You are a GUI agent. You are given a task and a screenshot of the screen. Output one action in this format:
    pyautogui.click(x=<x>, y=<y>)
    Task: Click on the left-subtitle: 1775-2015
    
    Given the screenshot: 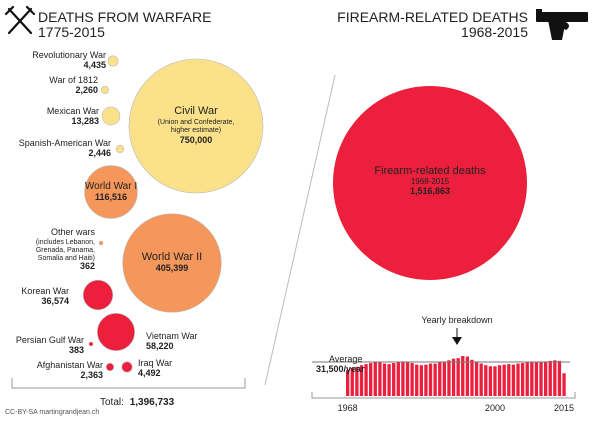 What is the action you would take?
    pyautogui.click(x=71, y=32)
    